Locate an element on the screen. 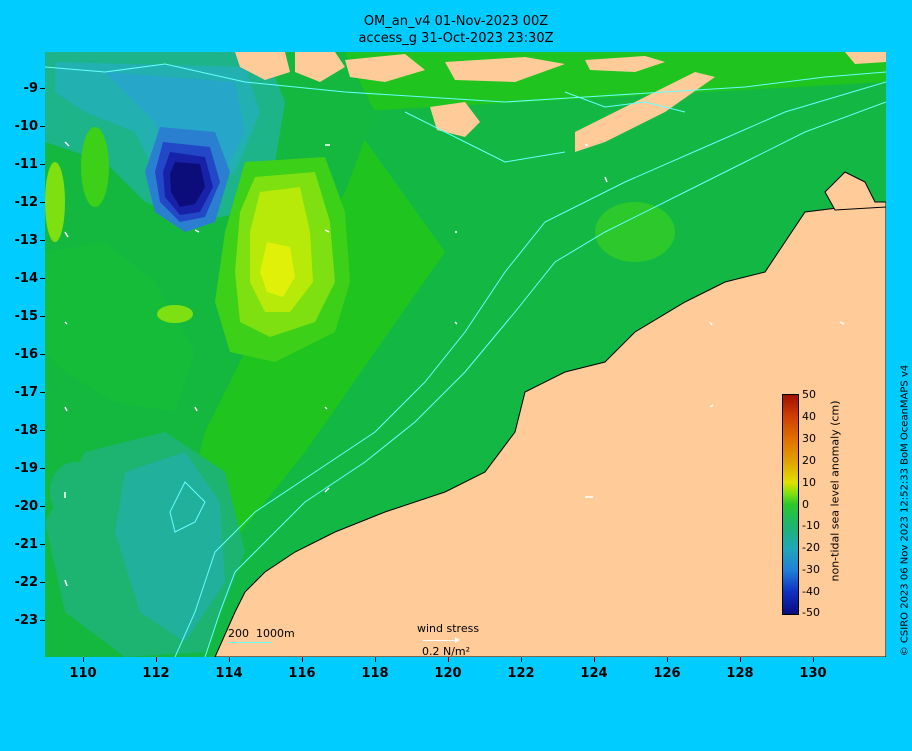  map-title-line2: access_g 31-Oct-2023 23:30Z is located at coordinates (456, 38).